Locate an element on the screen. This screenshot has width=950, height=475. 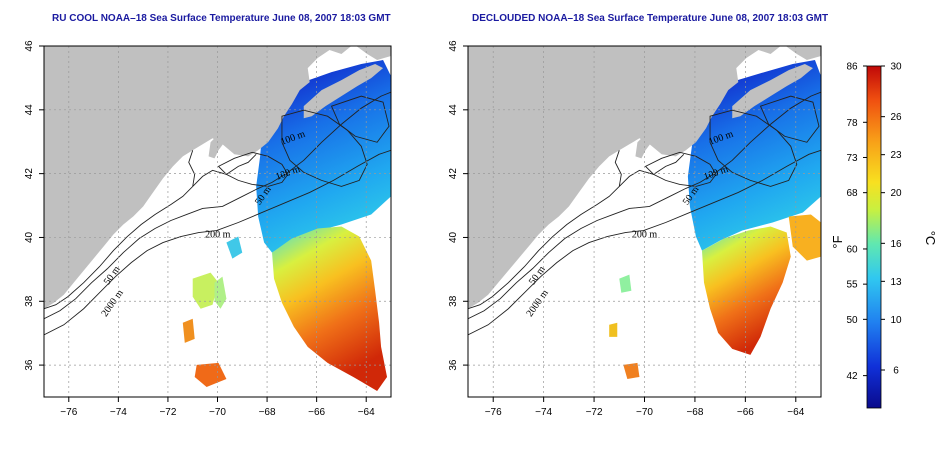
fahrenheit-tick-label: 68 is located at coordinates (852, 193).